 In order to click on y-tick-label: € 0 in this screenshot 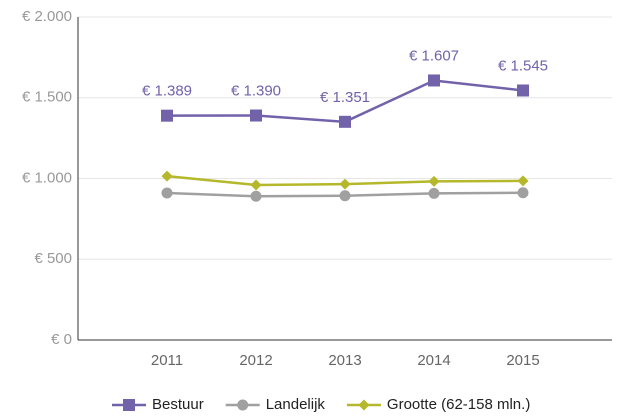, I will do `click(61, 339)`.